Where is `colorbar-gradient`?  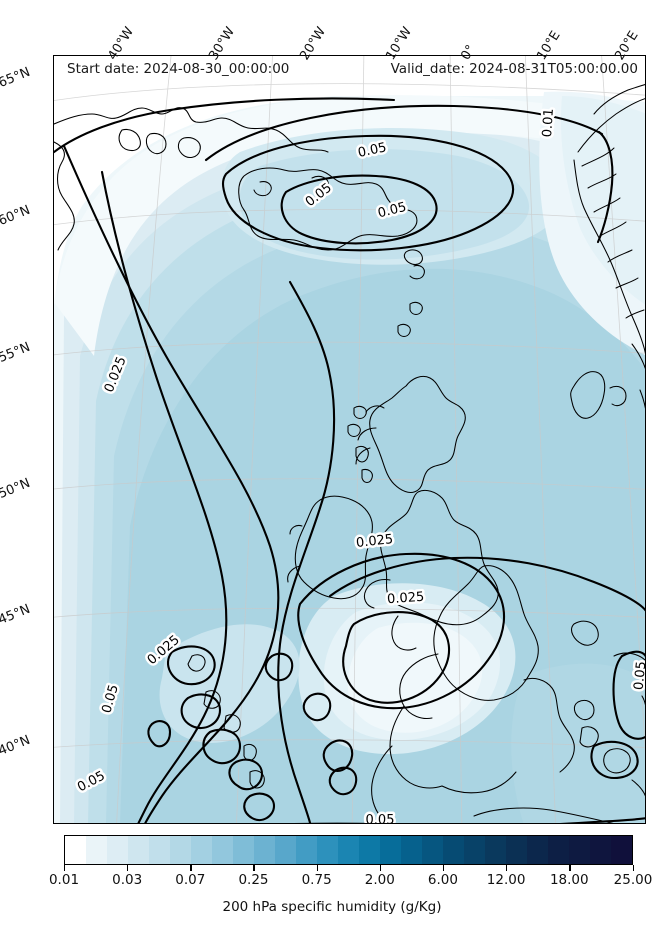 colorbar-gradient is located at coordinates (348, 850).